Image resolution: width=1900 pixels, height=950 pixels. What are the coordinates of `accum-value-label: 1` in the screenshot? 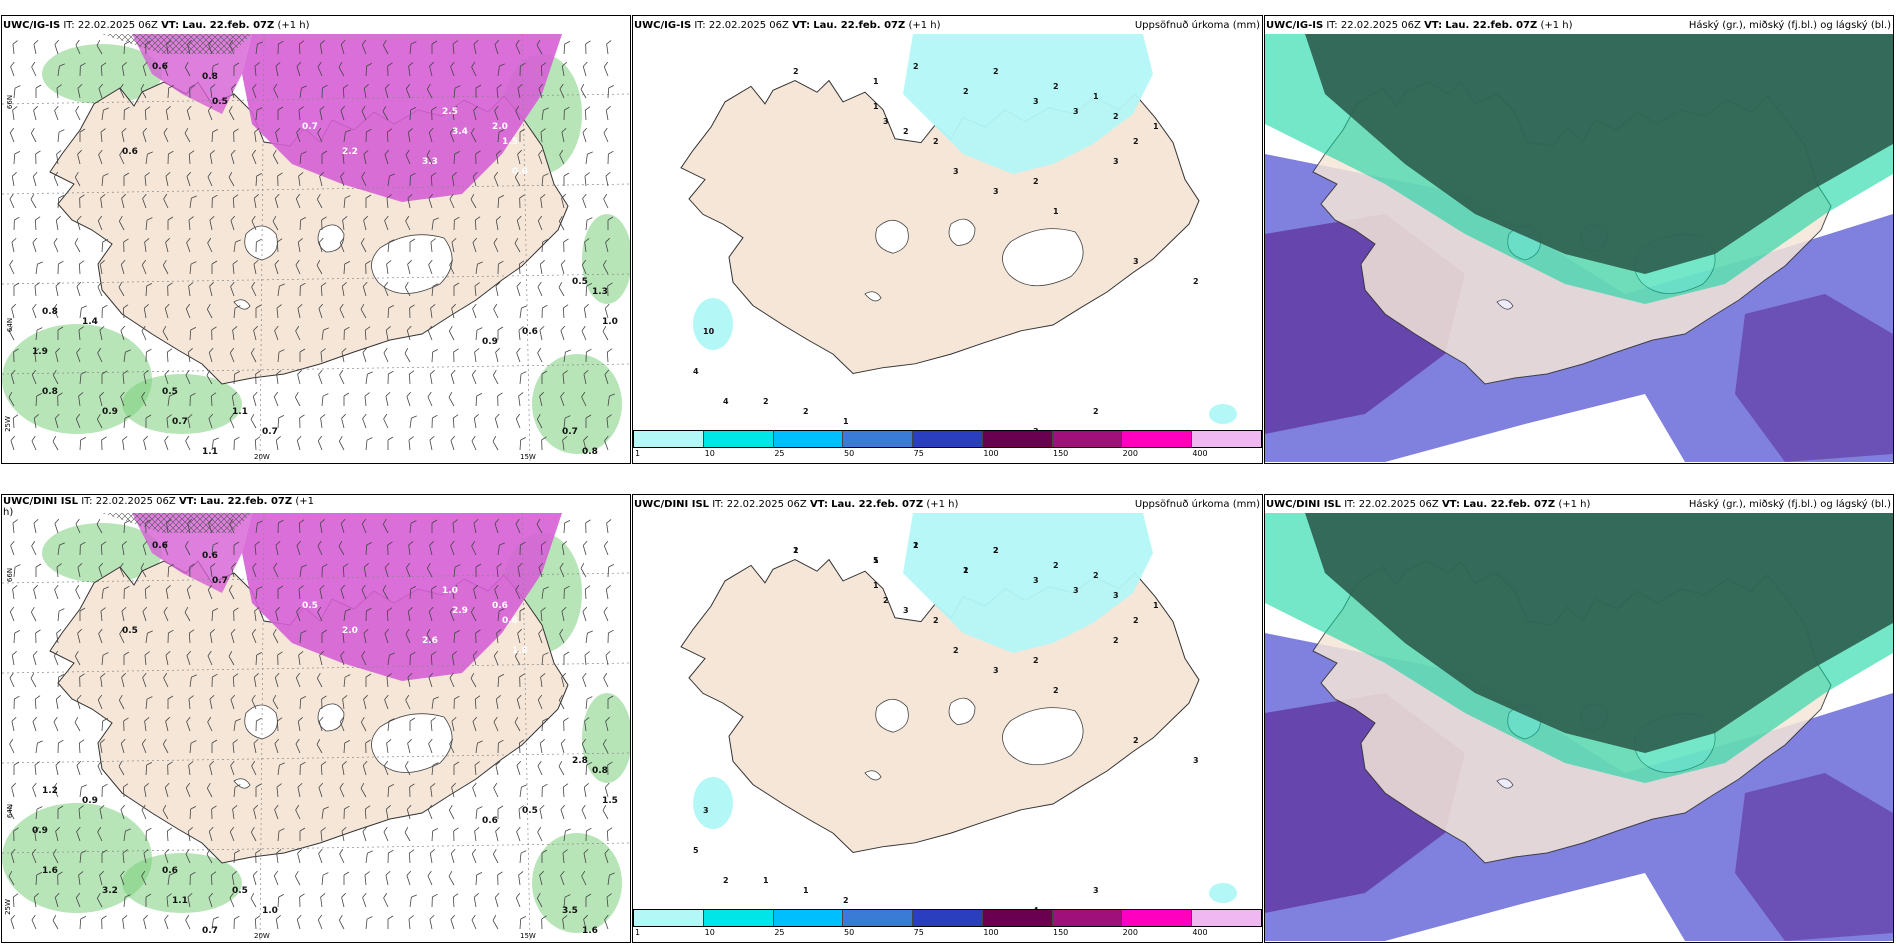 It's located at (876, 560).